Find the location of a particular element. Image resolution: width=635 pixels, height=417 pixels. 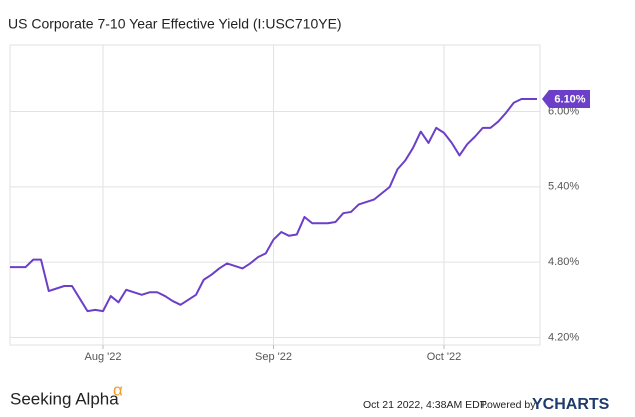

y-tick-label: 6.00% is located at coordinates (563, 111).